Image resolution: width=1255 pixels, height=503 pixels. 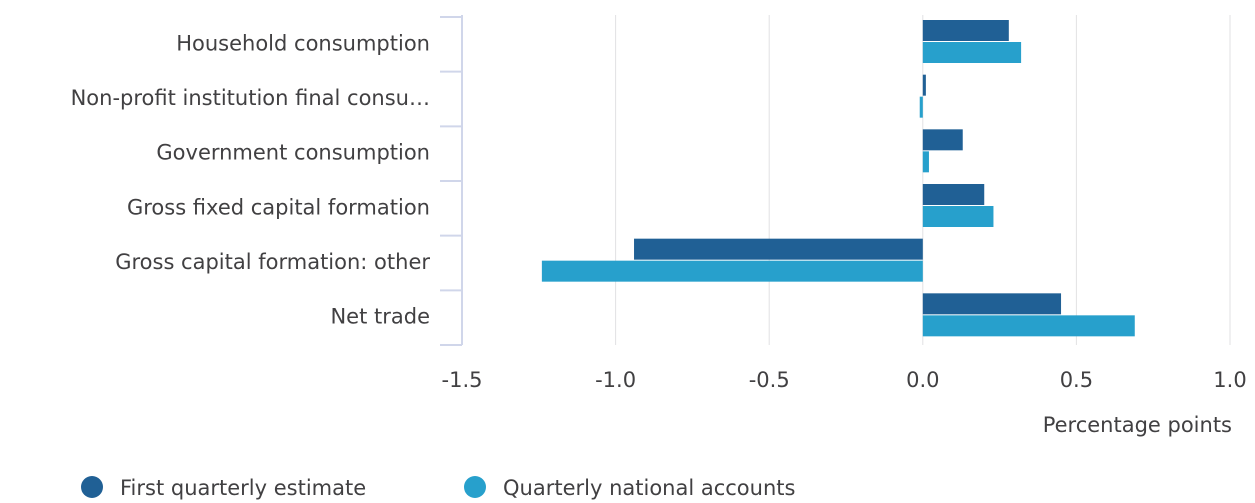 What do you see at coordinates (1229, 380) in the screenshot?
I see `x-tick-label: 1.0` at bounding box center [1229, 380].